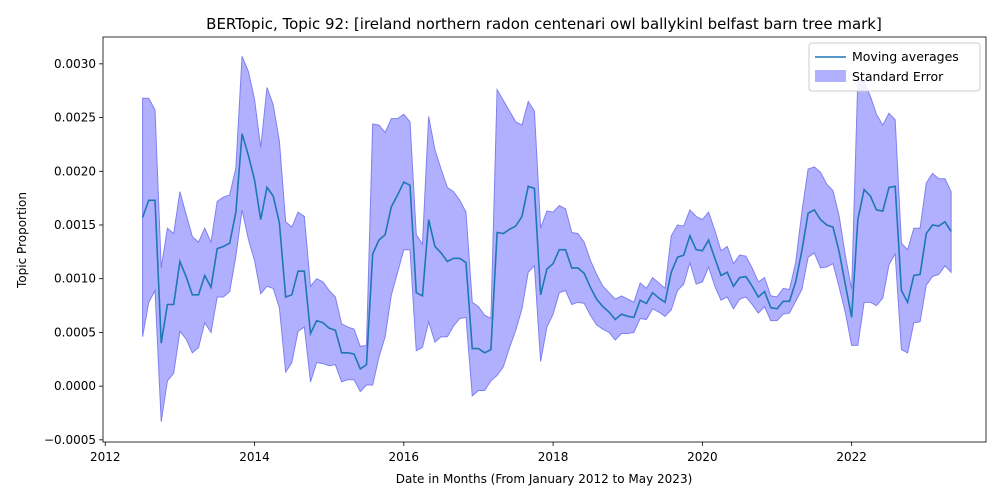 This screenshot has width=1000, height=500. What do you see at coordinates (851, 457) in the screenshot?
I see `x-tick-label: 2022` at bounding box center [851, 457].